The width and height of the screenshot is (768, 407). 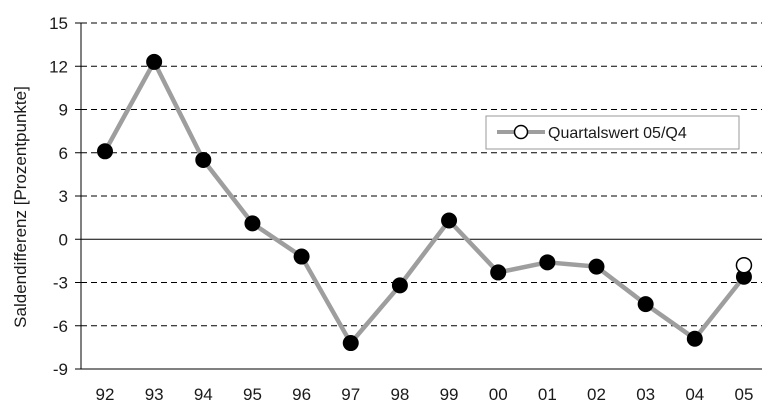 What do you see at coordinates (498, 394) in the screenshot?
I see `x-tick-label: 00` at bounding box center [498, 394].